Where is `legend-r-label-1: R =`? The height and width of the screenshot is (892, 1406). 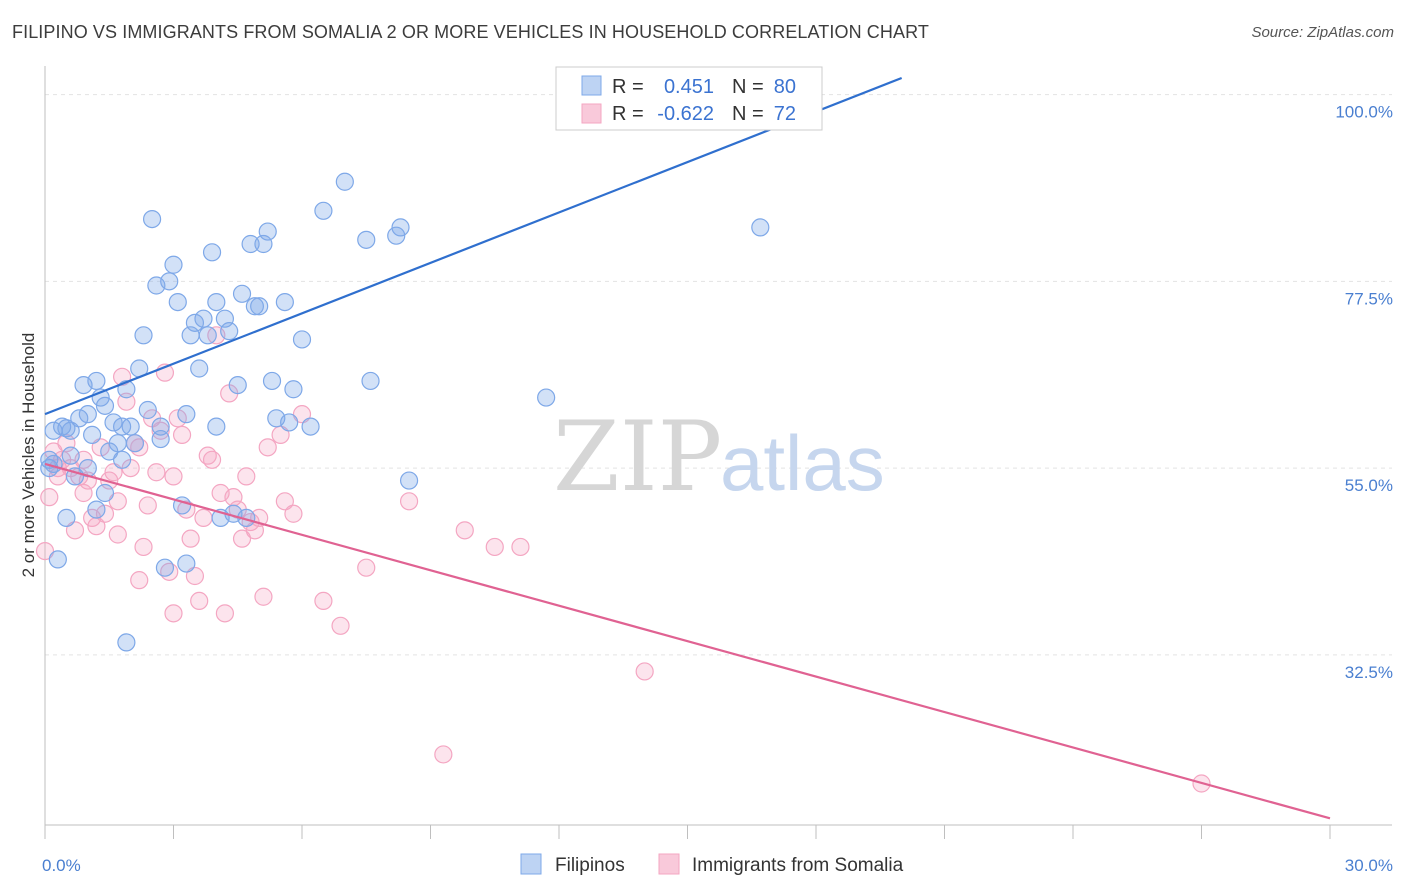 legend-r-label-1: R = is located at coordinates (628, 87).